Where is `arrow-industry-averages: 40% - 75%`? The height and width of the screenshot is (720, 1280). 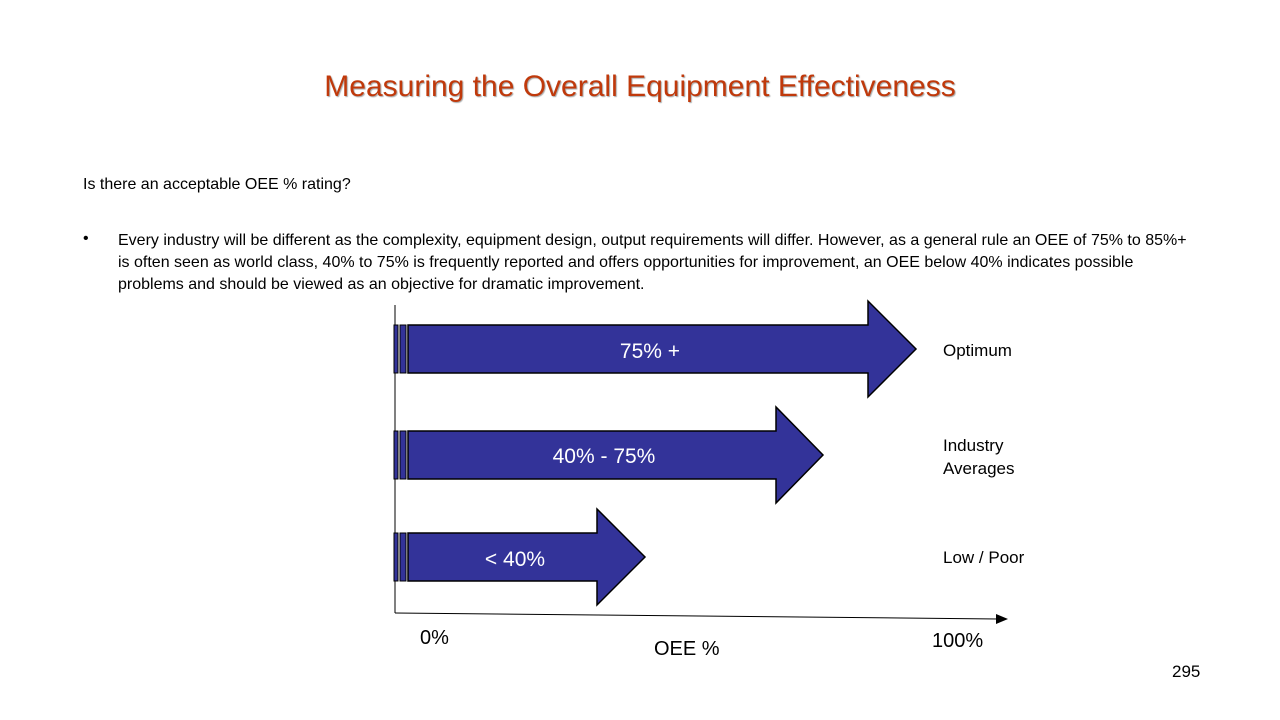 arrow-industry-averages: 40% - 75% is located at coordinates (609, 455).